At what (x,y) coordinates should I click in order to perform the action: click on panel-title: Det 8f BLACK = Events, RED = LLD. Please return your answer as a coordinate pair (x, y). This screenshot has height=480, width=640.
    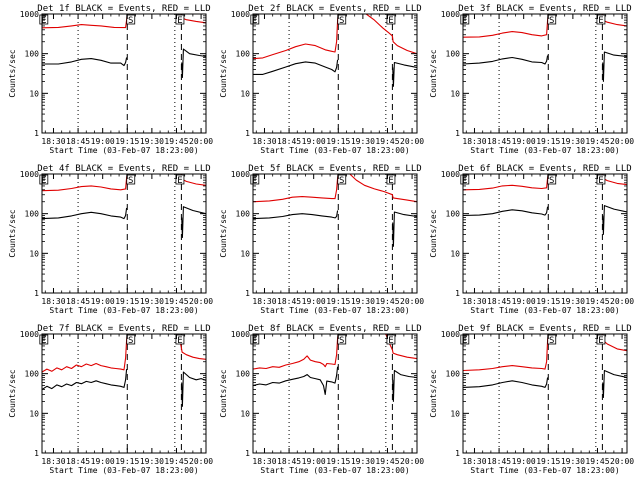
    Looking at the image, I should click on (334, 329).